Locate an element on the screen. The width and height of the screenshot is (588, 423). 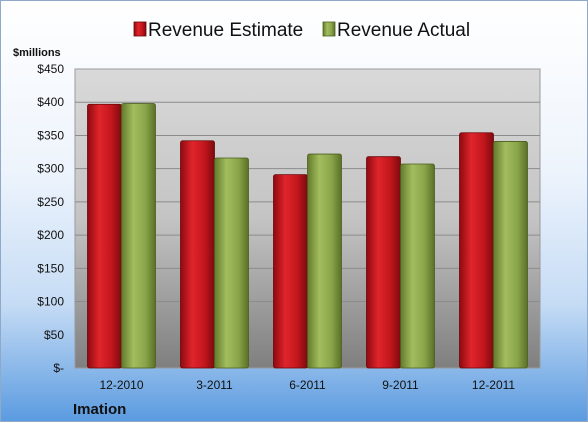
y-axis-label: $millions is located at coordinates (37, 53).